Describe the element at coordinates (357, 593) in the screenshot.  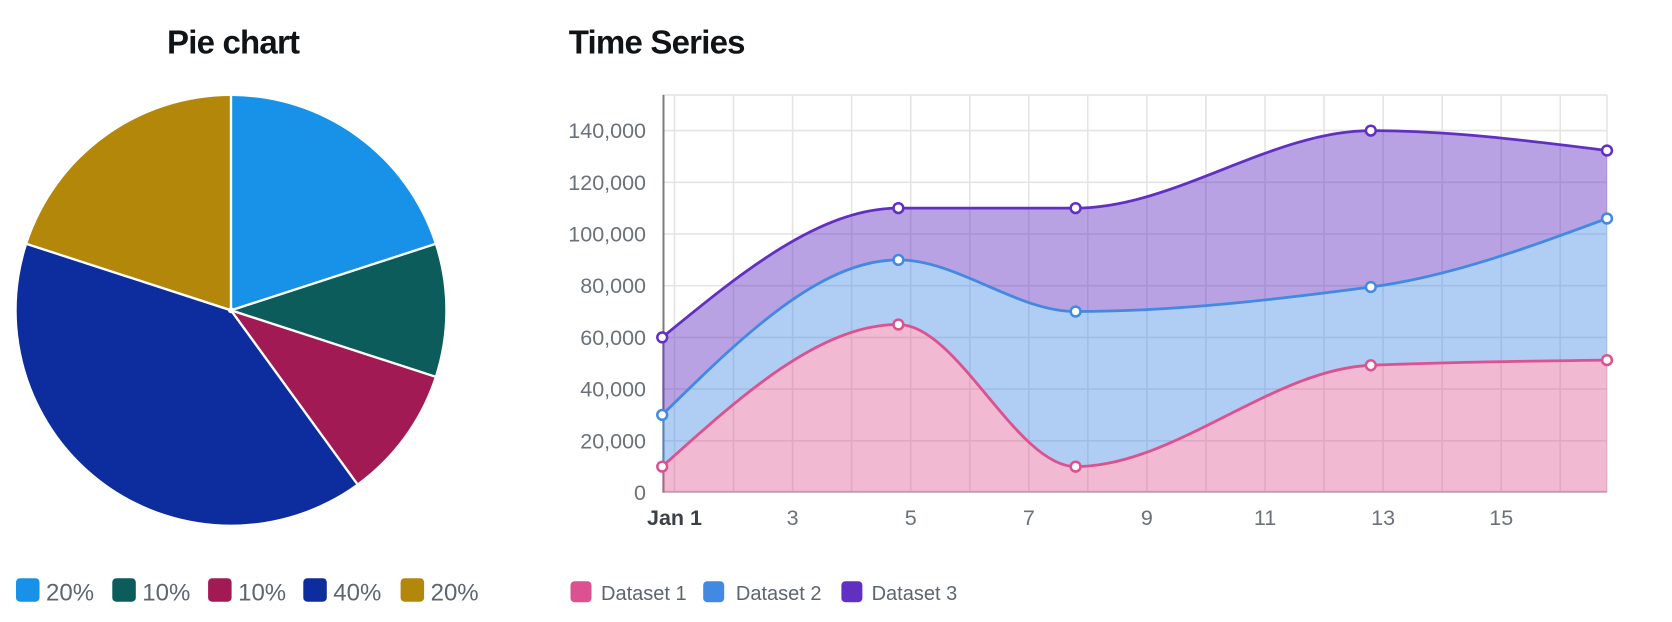
I see `svg-text: 40%` at that location.